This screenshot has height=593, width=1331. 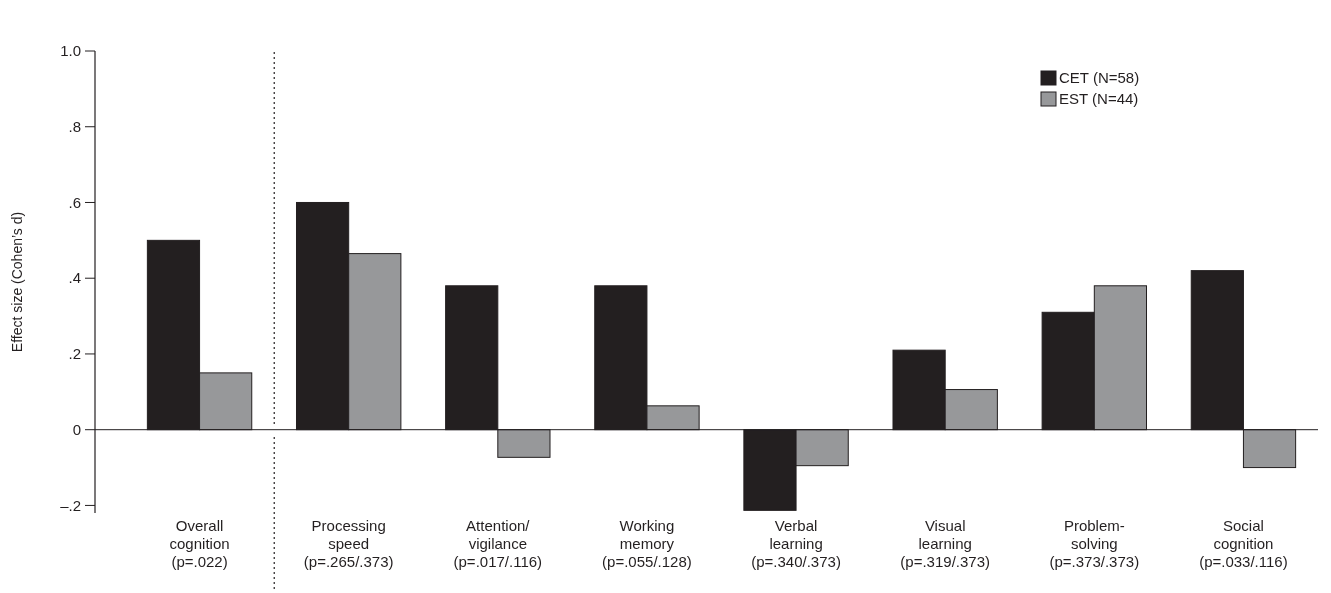 I want to click on x-tick-label: Verbal learning (p=.340/.373), so click(x=796, y=543).